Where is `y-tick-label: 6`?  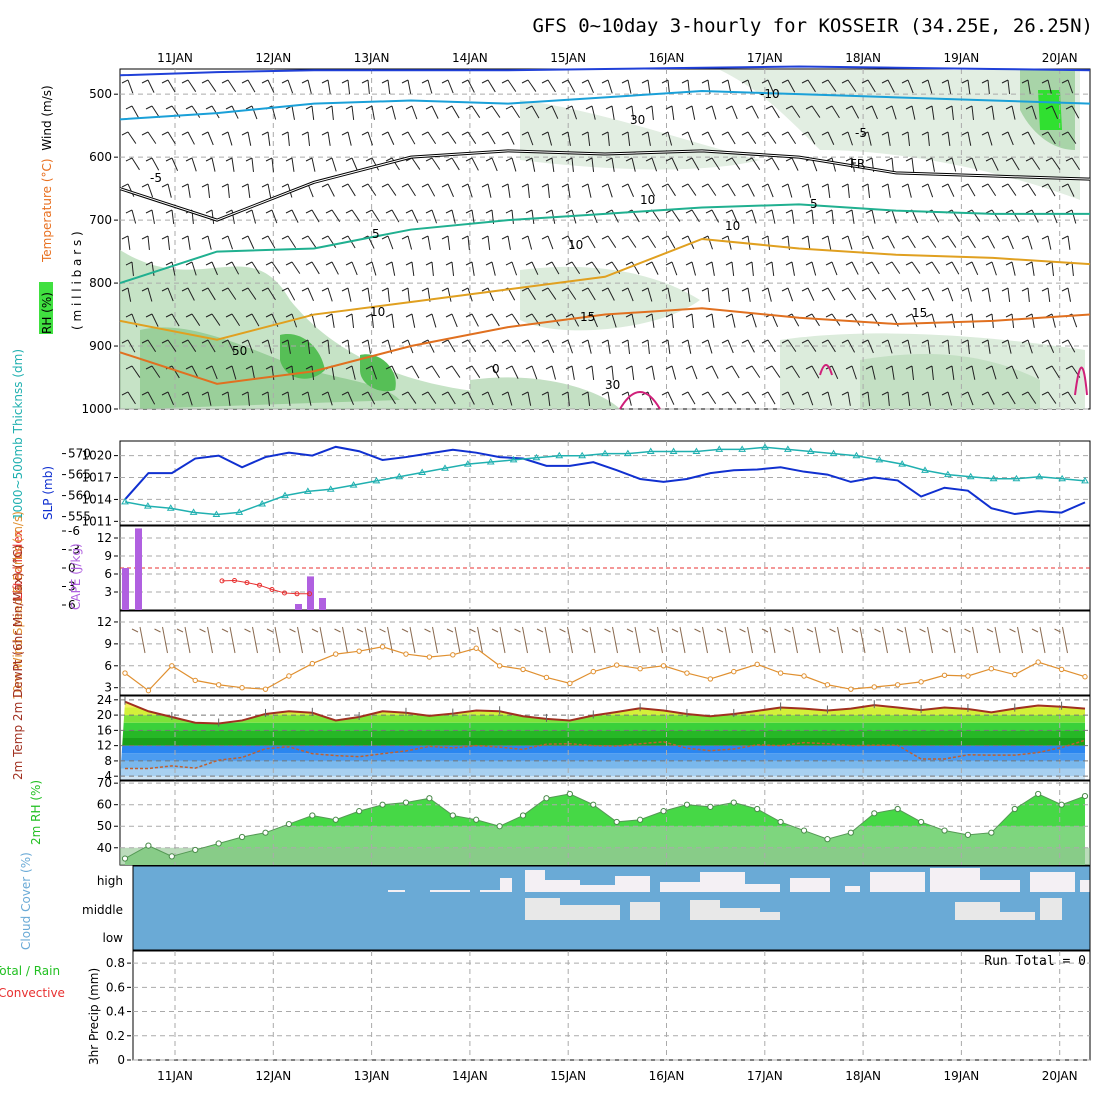 y-tick-label: 6 is located at coordinates (72, 605).